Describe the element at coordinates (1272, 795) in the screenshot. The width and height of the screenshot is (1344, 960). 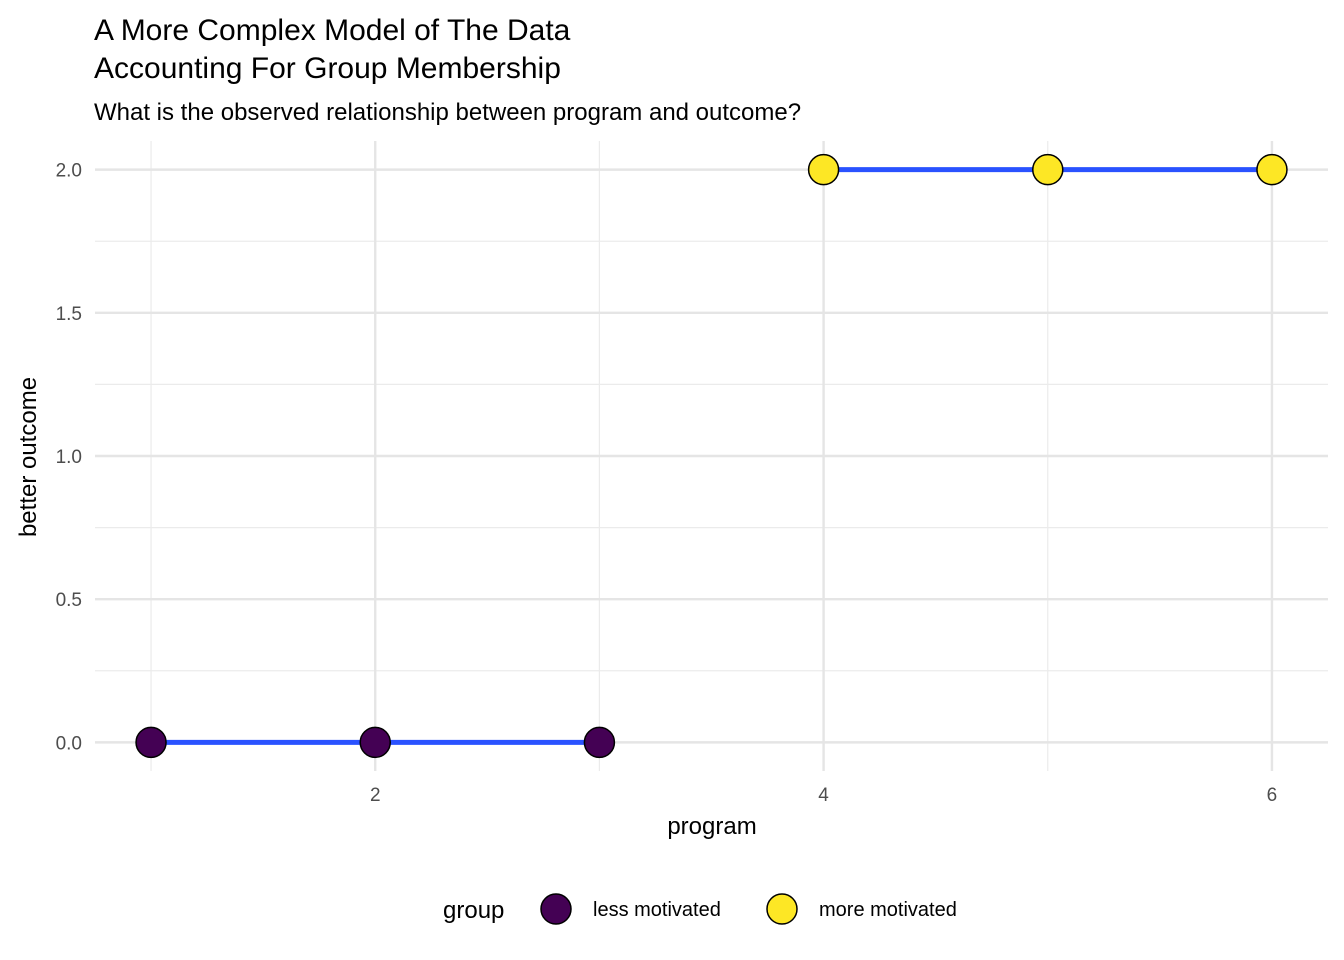
I see `x-tick-label: 6` at that location.